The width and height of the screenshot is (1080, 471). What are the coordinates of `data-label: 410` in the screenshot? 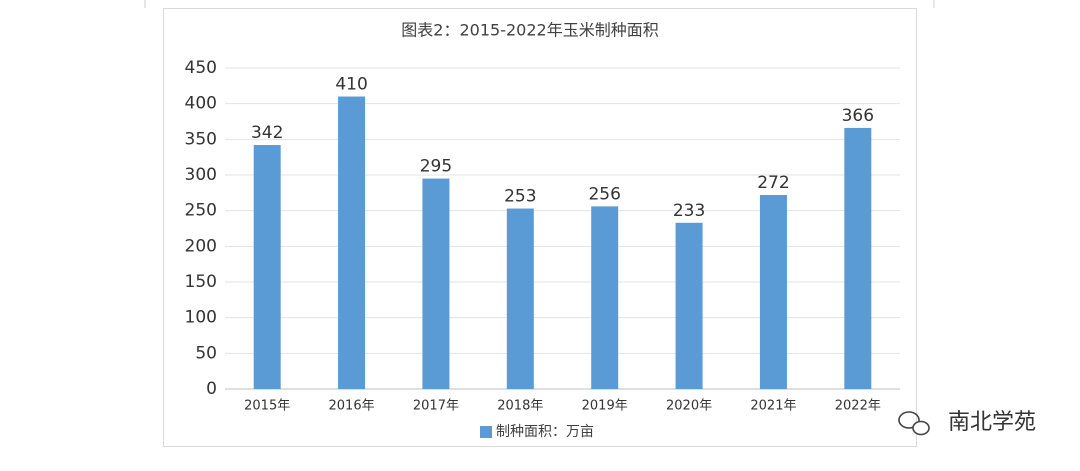 It's located at (351, 85).